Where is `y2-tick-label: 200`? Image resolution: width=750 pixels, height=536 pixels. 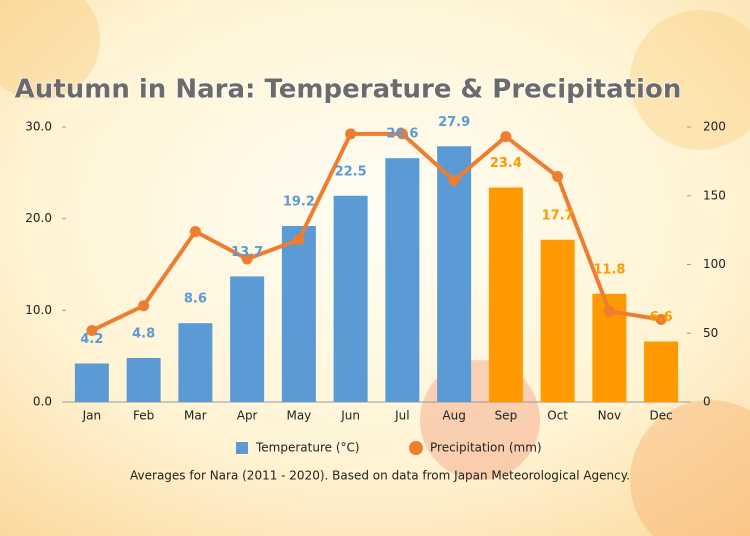 y2-tick-label: 200 is located at coordinates (714, 127).